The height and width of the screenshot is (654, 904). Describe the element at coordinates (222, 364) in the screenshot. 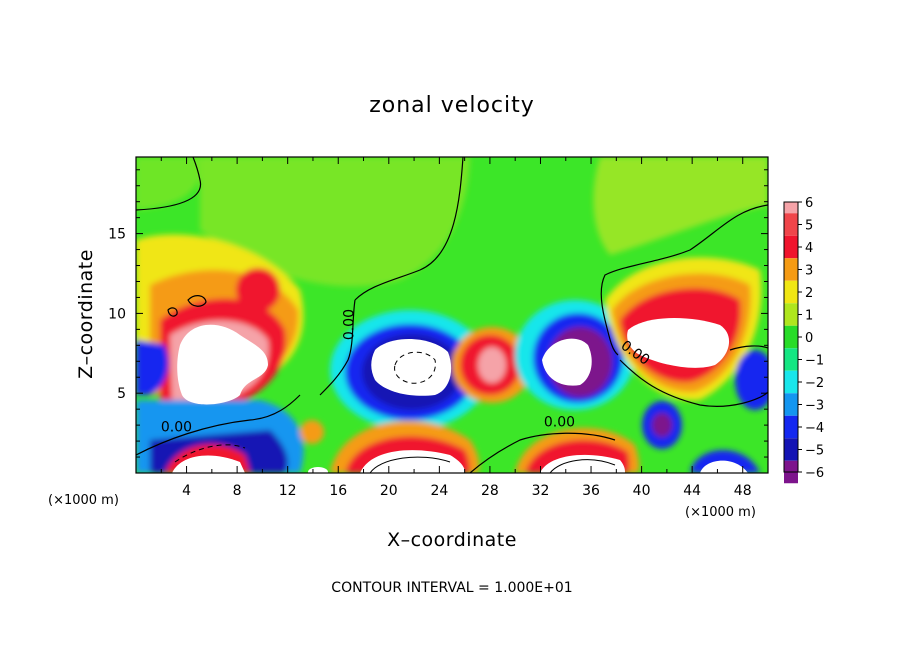

I see `overflow-region-left` at that location.